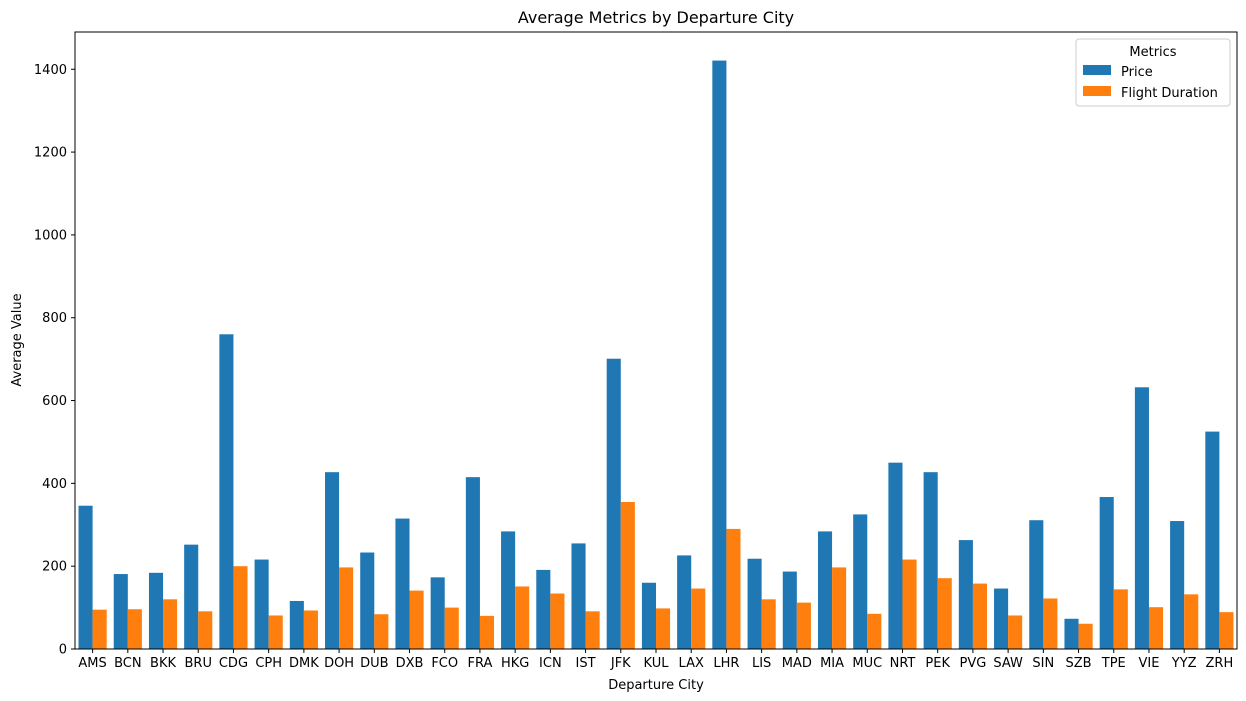 This screenshot has height=701, width=1246. What do you see at coordinates (50, 153) in the screenshot?
I see `y-tick-label: 1200` at bounding box center [50, 153].